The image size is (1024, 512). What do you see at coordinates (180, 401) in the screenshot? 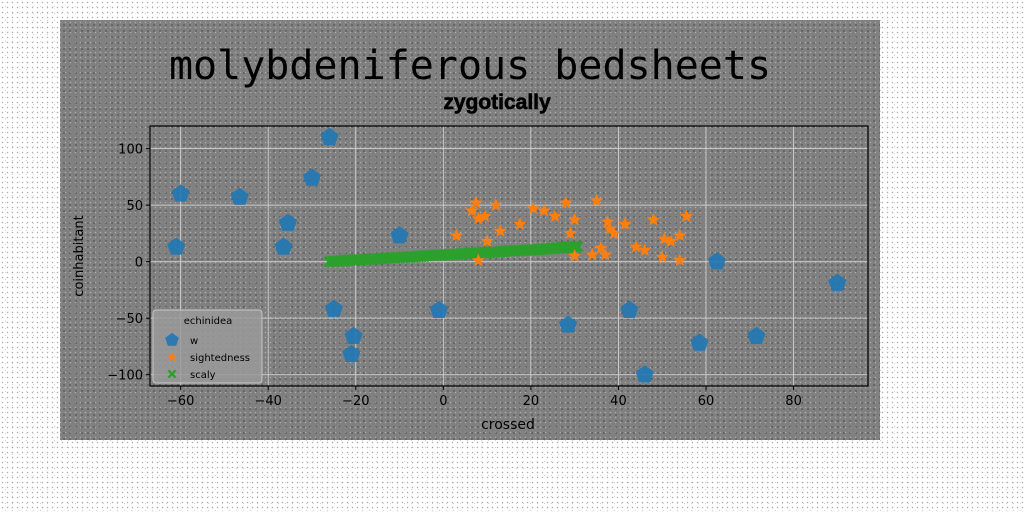
I see `x-tick-label: −60` at bounding box center [180, 401].